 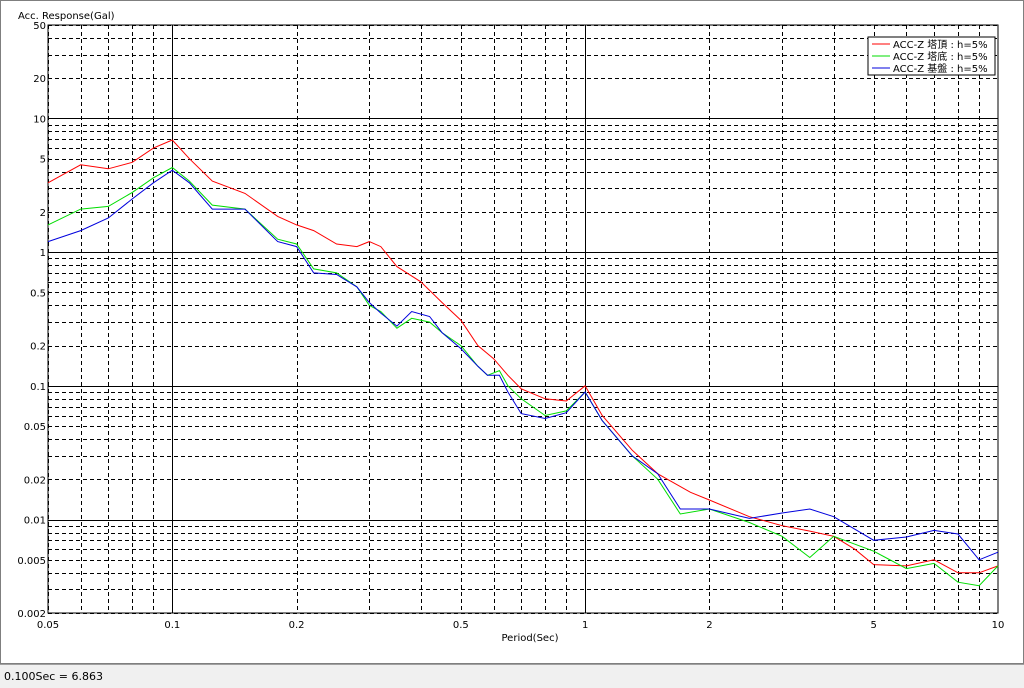 I want to click on y-tick-label: 2, so click(x=43, y=213).